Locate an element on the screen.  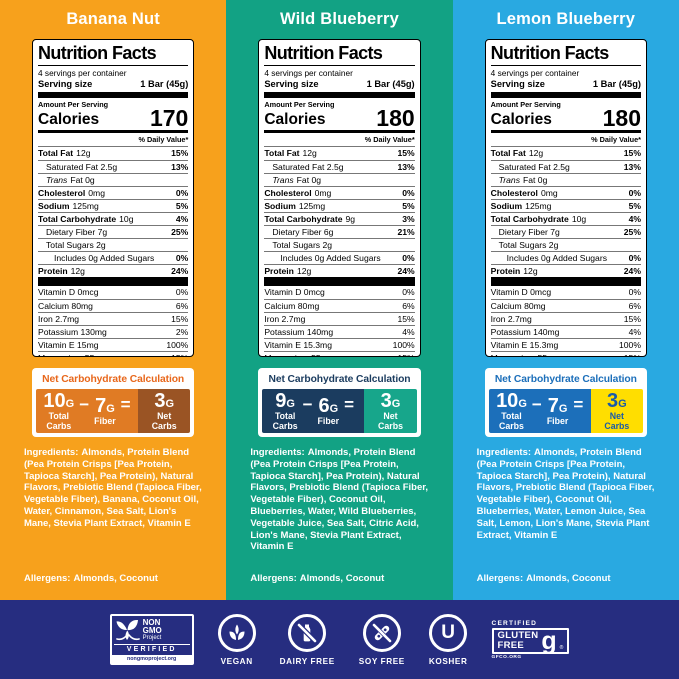
minus-sign: − is located at coordinates (307, 404).